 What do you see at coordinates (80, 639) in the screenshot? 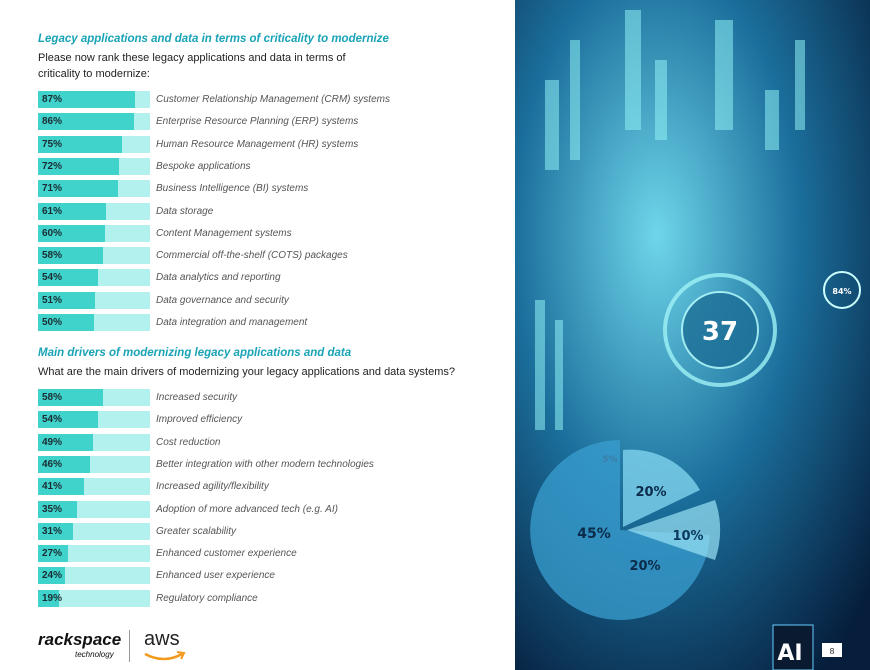
I see `brand: rackspace` at bounding box center [80, 639].